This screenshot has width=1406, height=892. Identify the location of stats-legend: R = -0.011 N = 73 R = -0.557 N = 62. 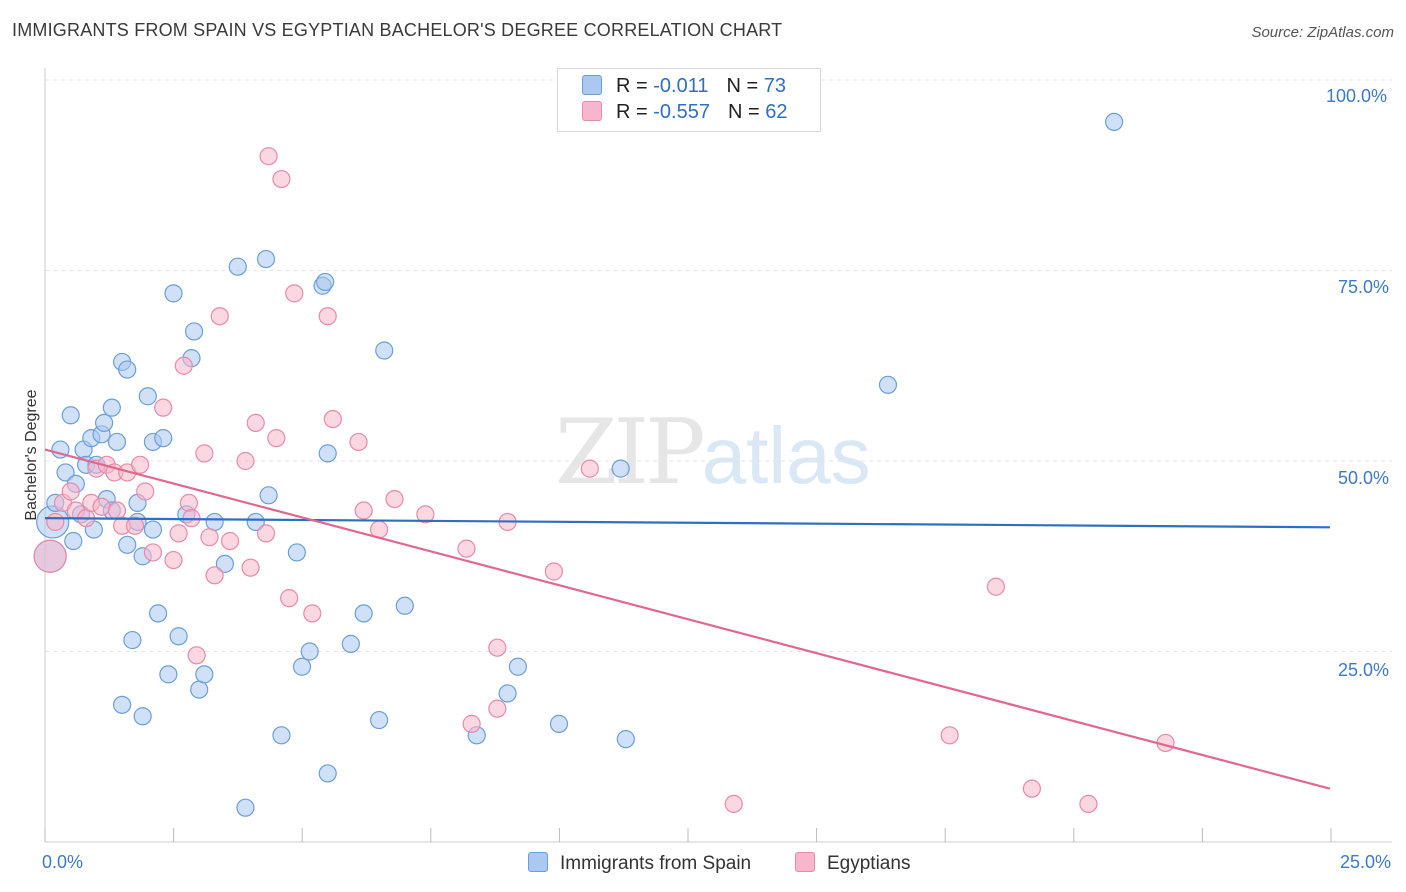
(689, 100).